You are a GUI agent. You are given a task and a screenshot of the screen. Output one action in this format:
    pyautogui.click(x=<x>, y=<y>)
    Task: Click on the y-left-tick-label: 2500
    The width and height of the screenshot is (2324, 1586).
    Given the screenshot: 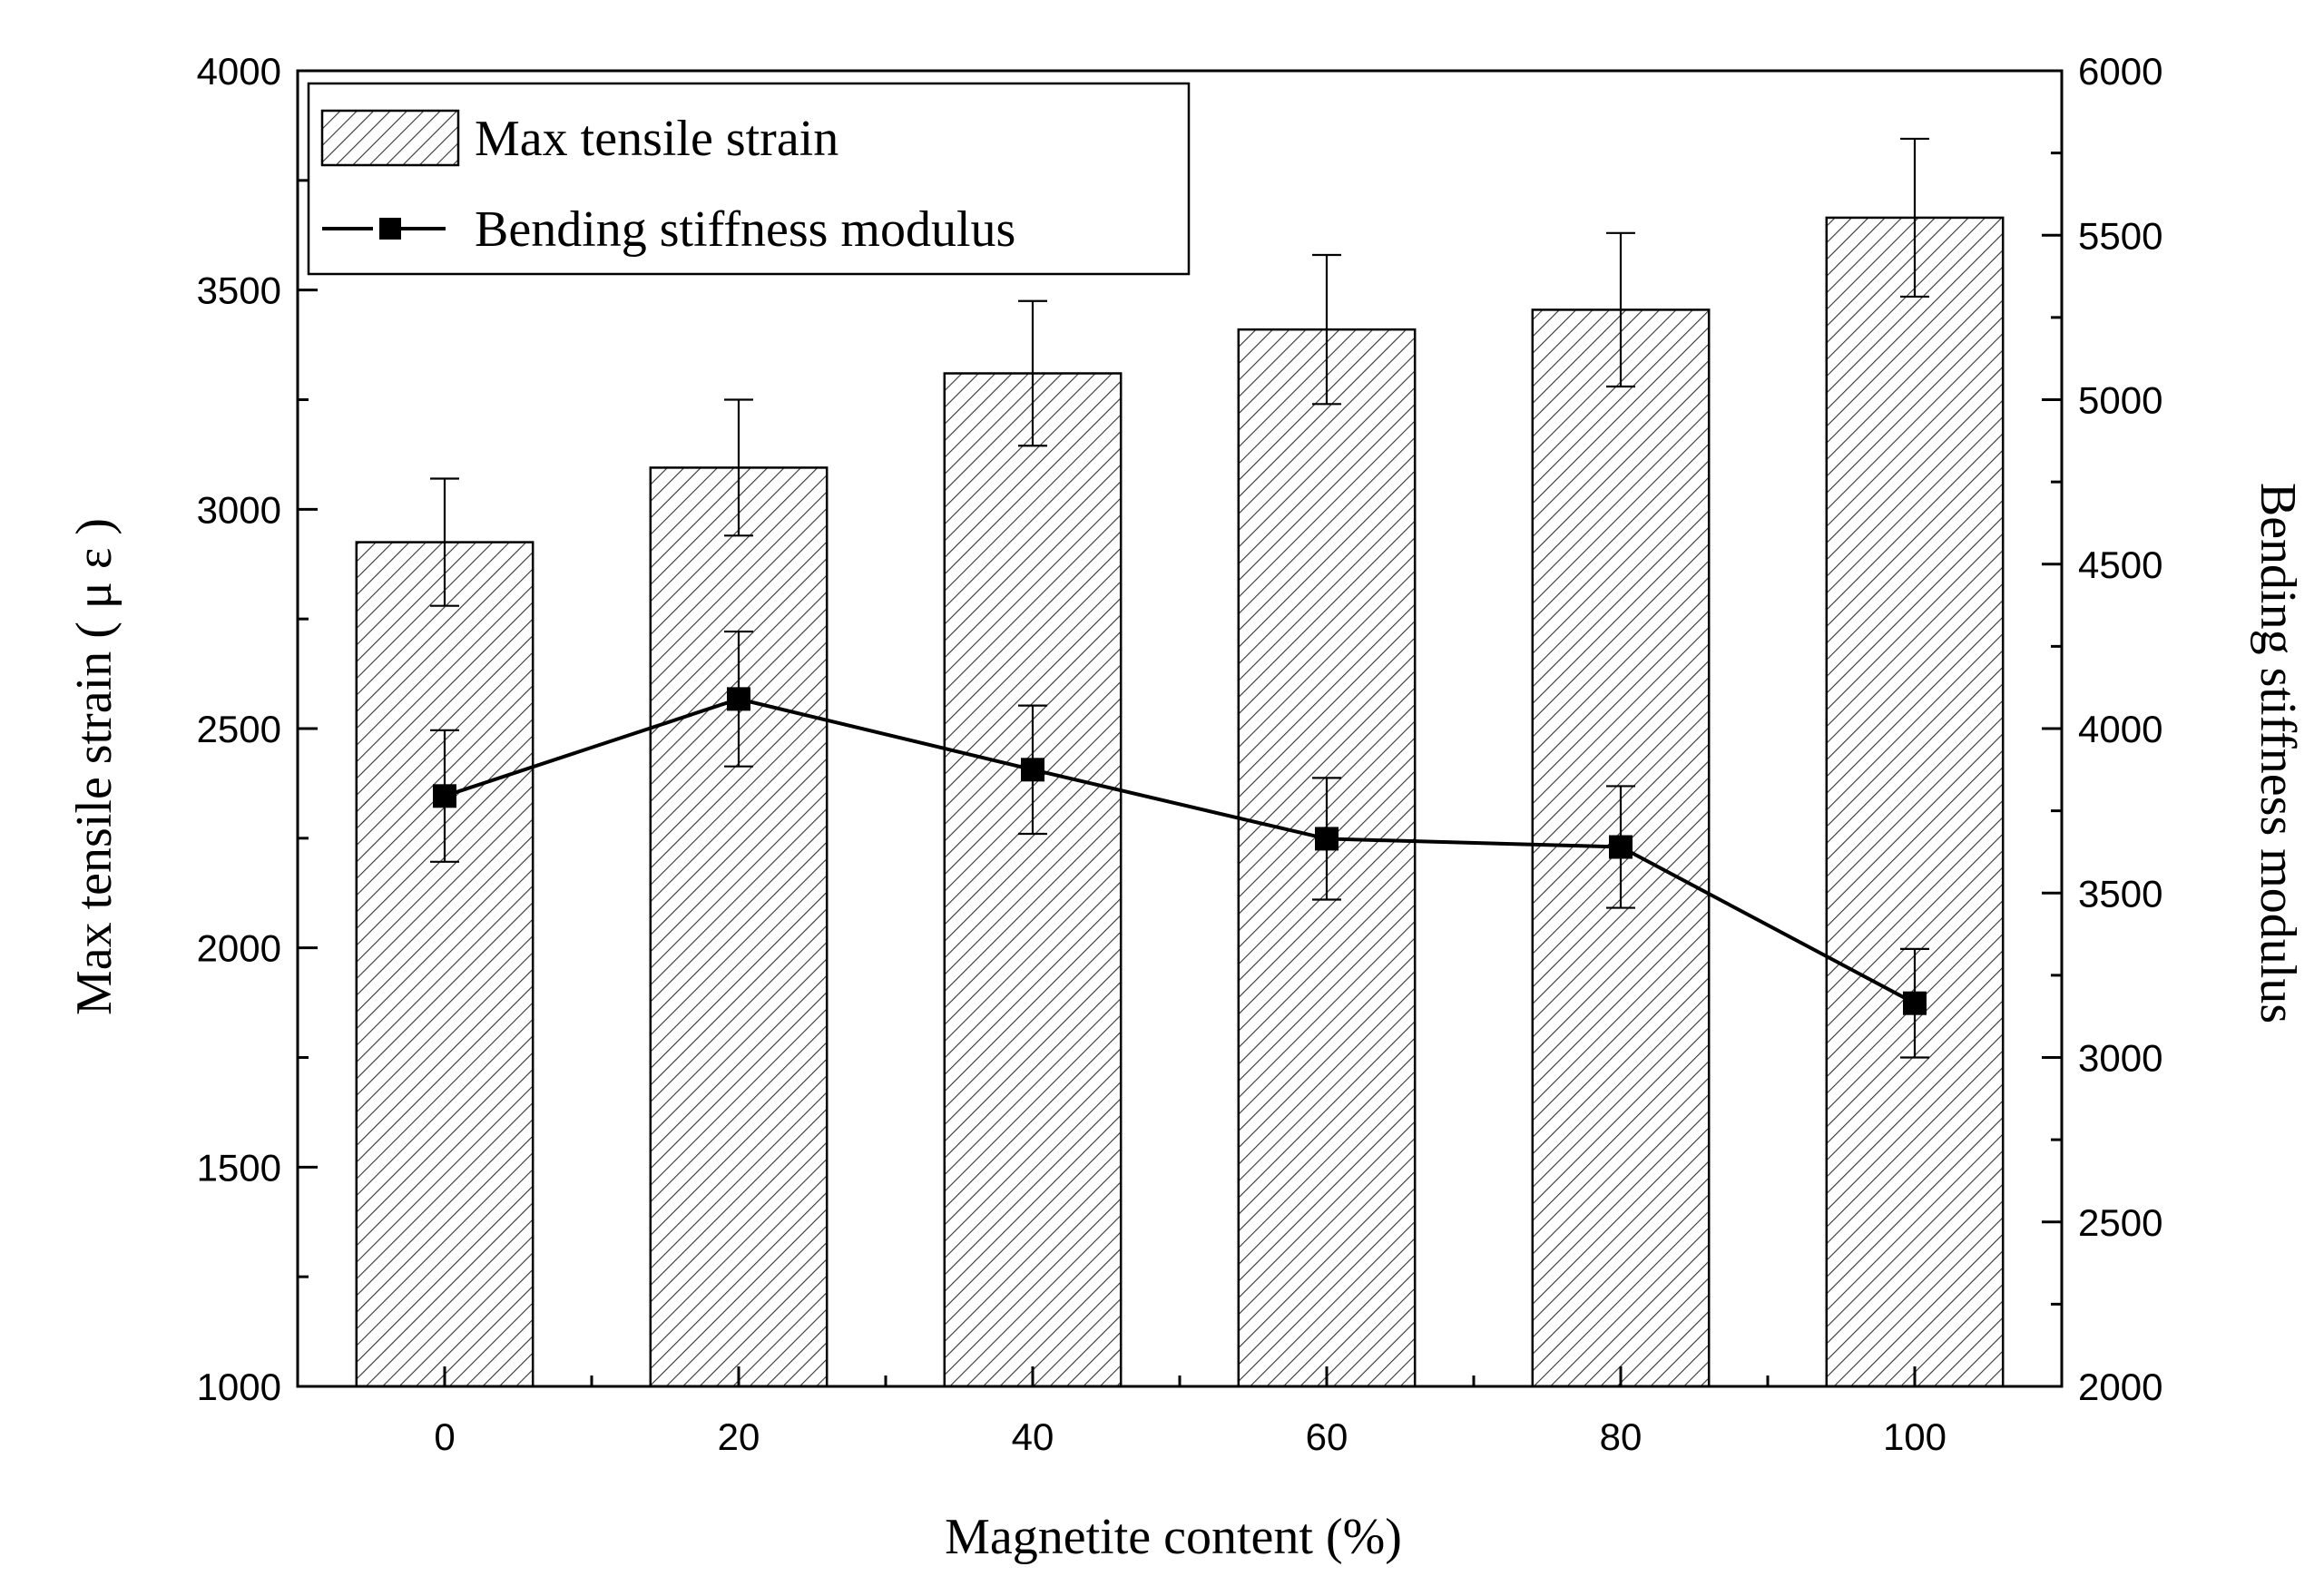 What is the action you would take?
    pyautogui.click(x=239, y=729)
    